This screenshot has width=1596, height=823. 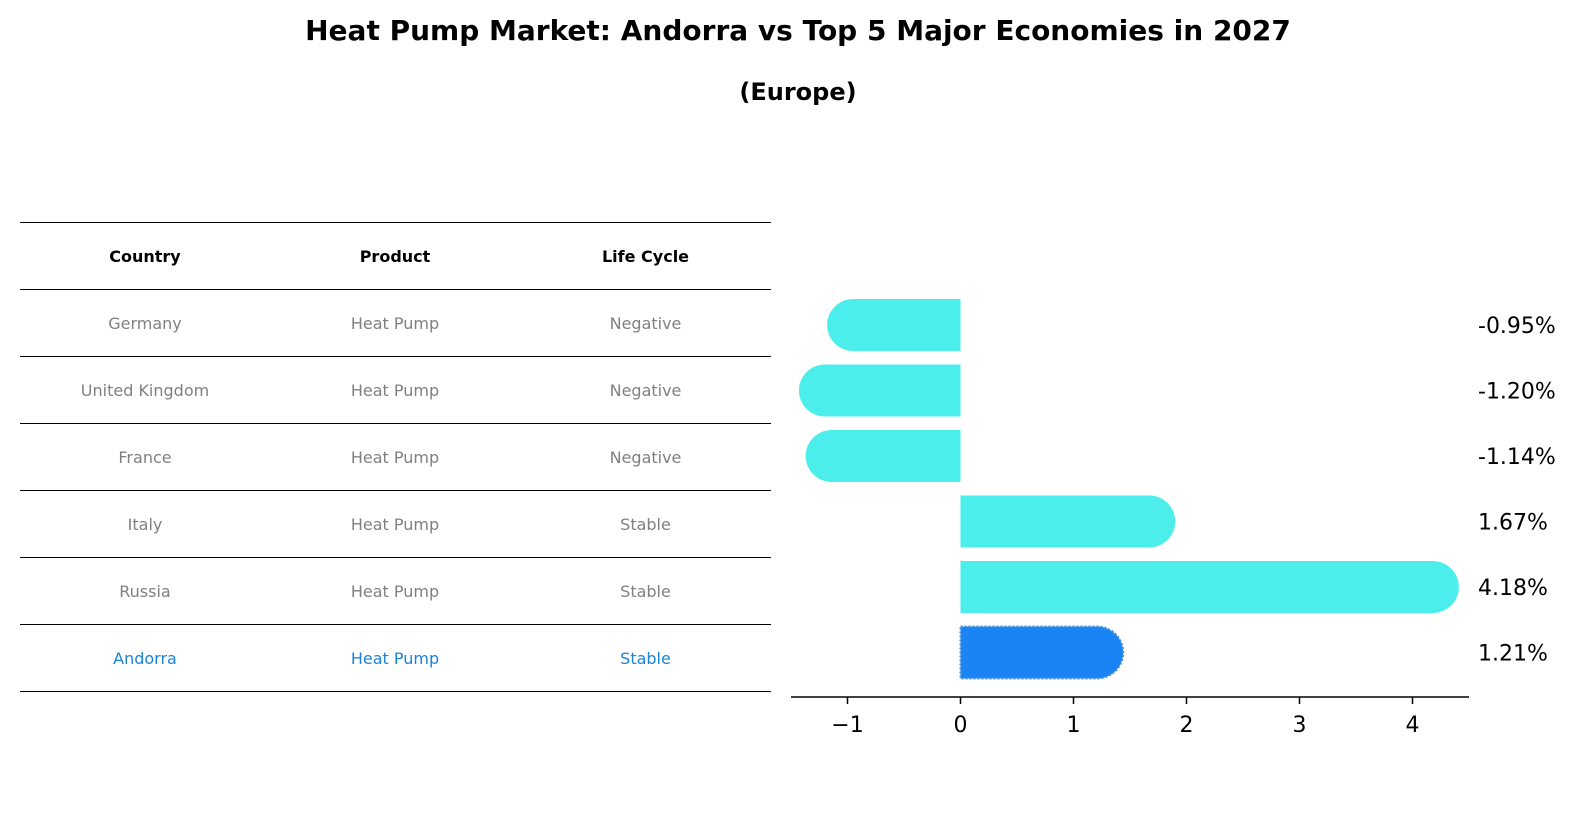 What do you see at coordinates (1513, 523) in the screenshot?
I see `data-label: 1.67%` at bounding box center [1513, 523].